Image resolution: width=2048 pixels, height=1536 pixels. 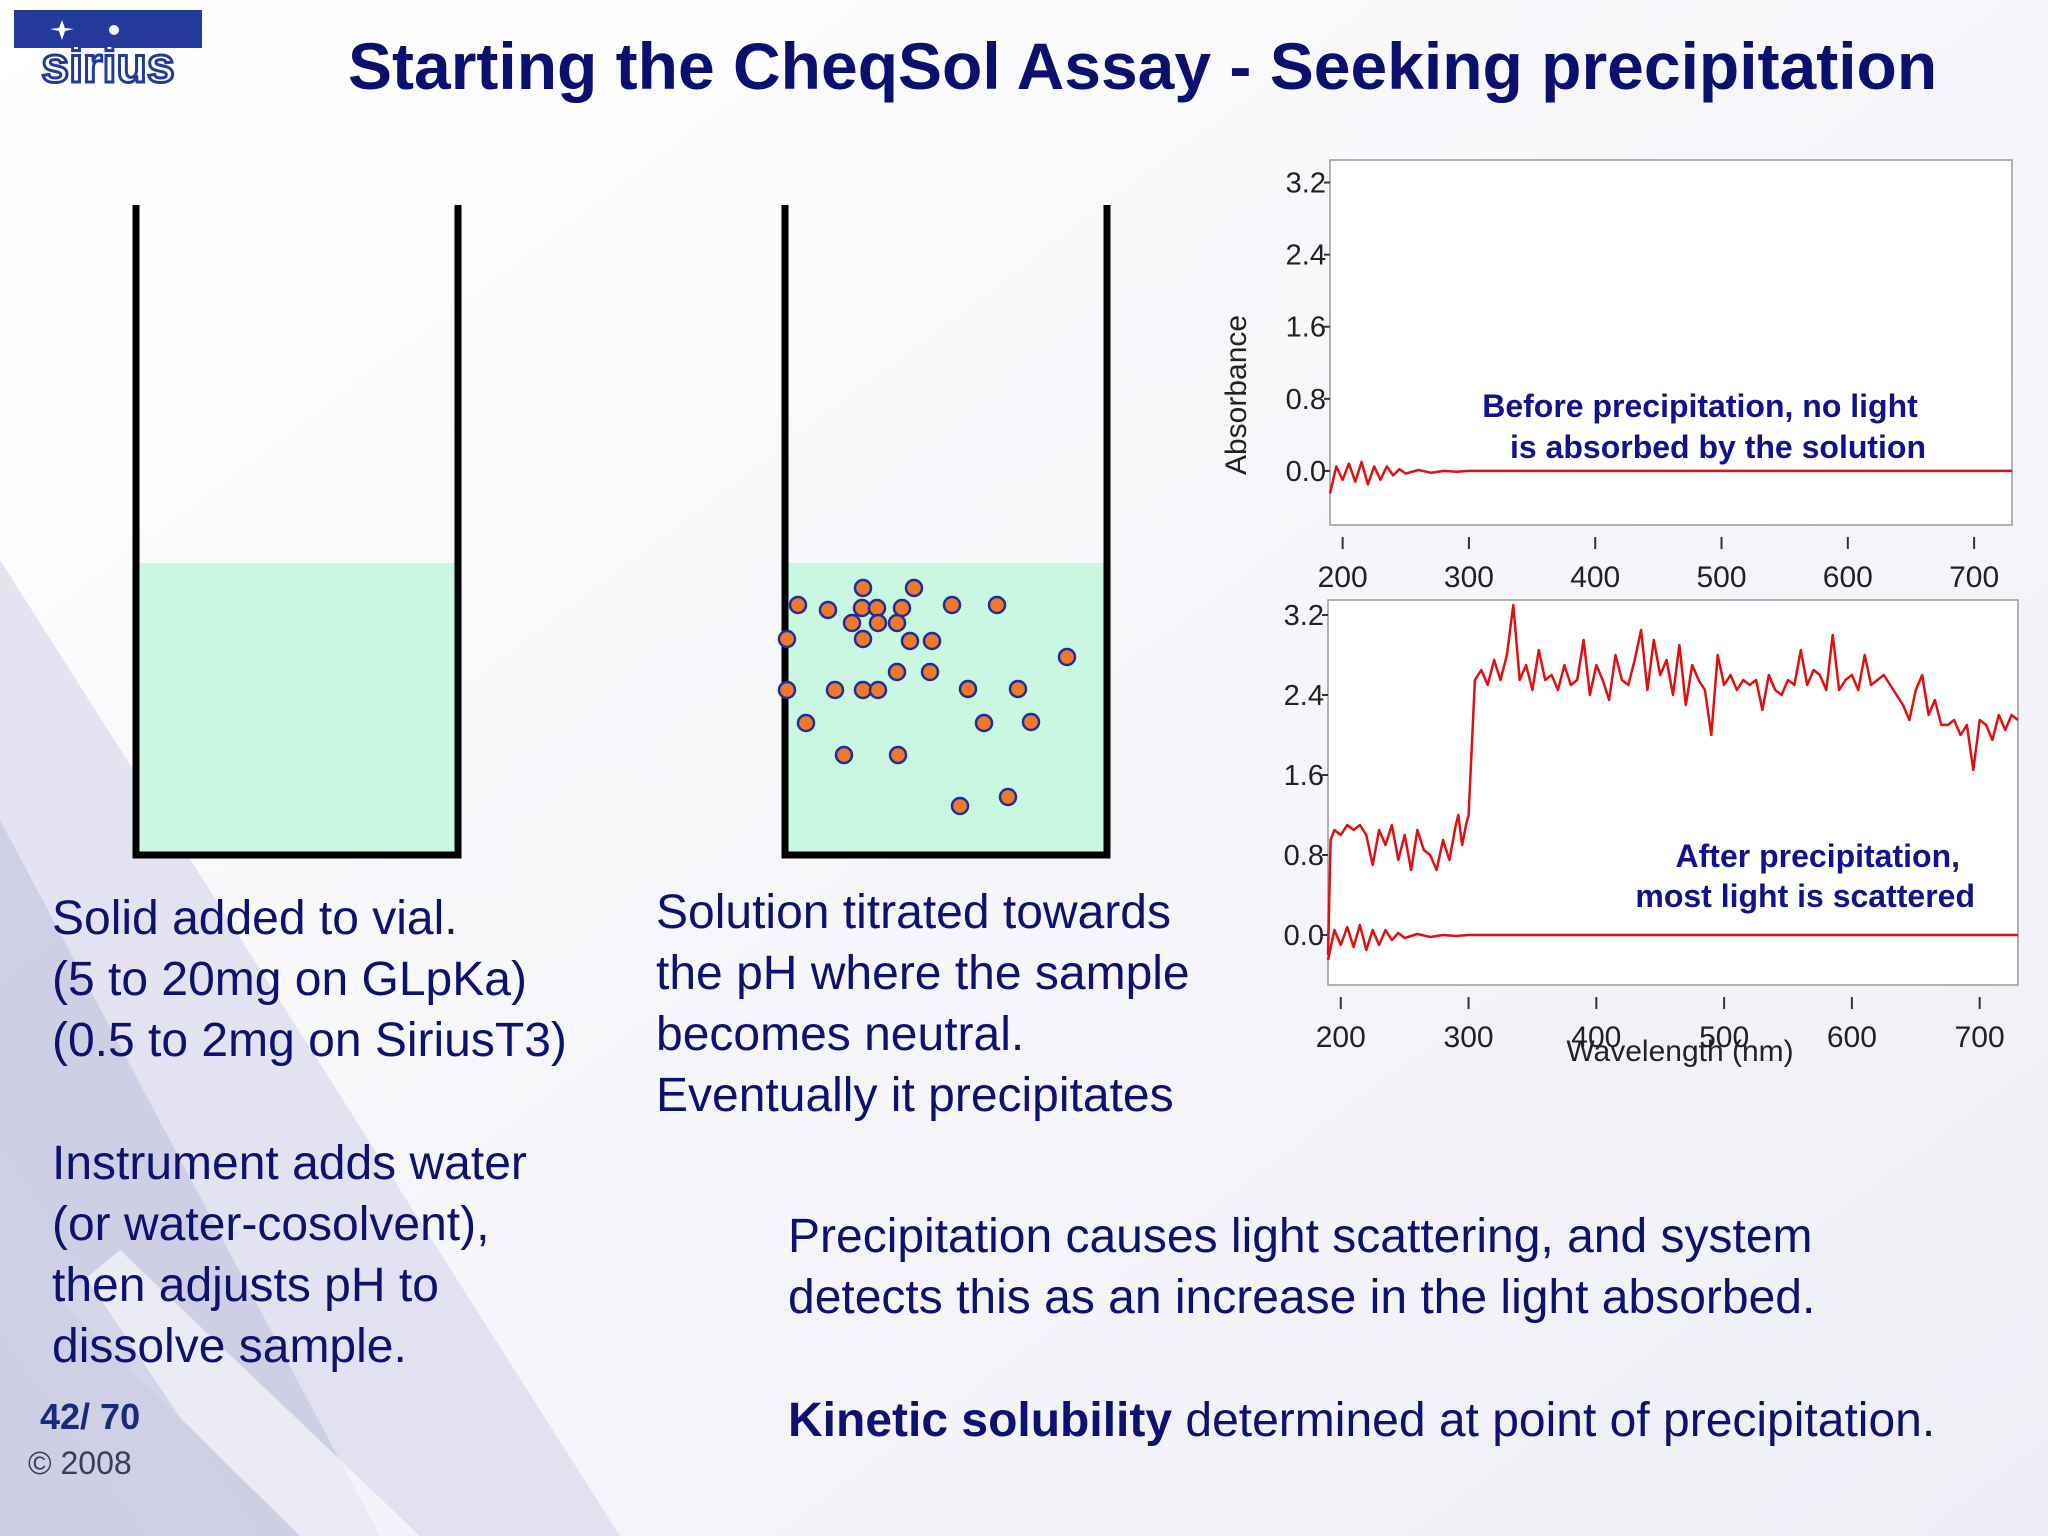 I want to click on vial-liquid, so click(x=297, y=709).